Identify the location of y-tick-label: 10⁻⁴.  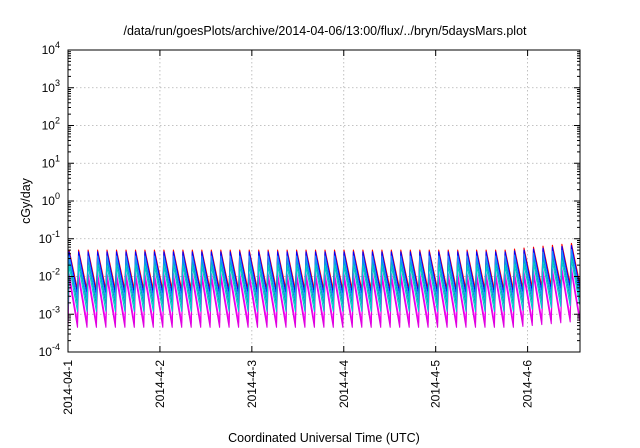
(49, 350).